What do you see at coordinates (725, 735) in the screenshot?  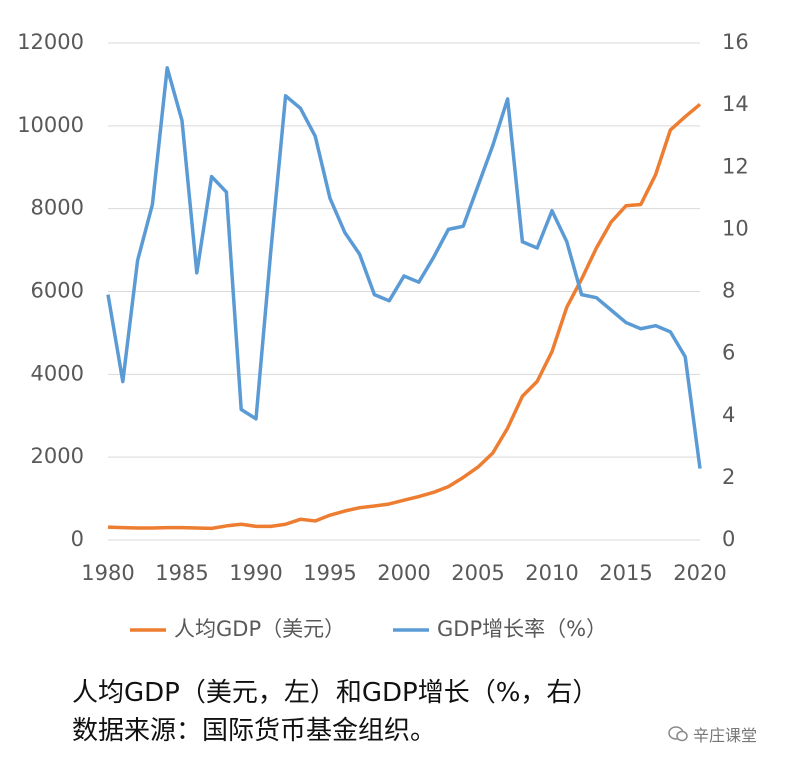 I see `watermark-text: 辛庄课堂` at bounding box center [725, 735].